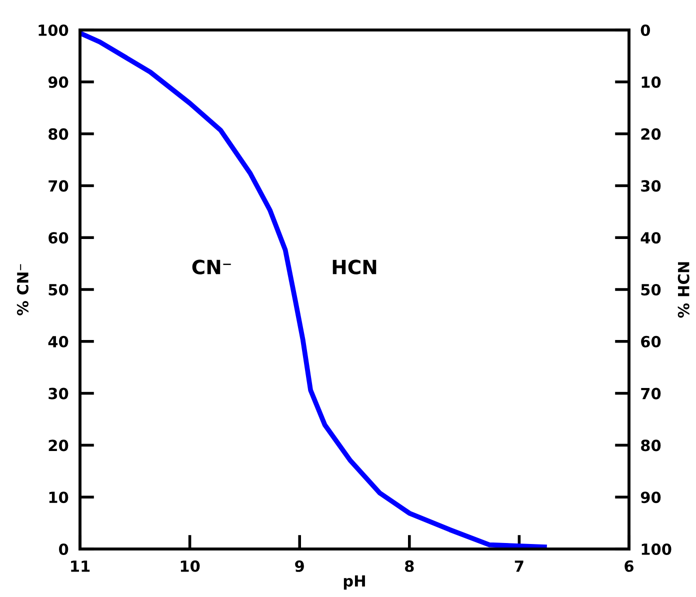 The height and width of the screenshot is (597, 696). I want to click on x-tick-label: 7, so click(519, 566).